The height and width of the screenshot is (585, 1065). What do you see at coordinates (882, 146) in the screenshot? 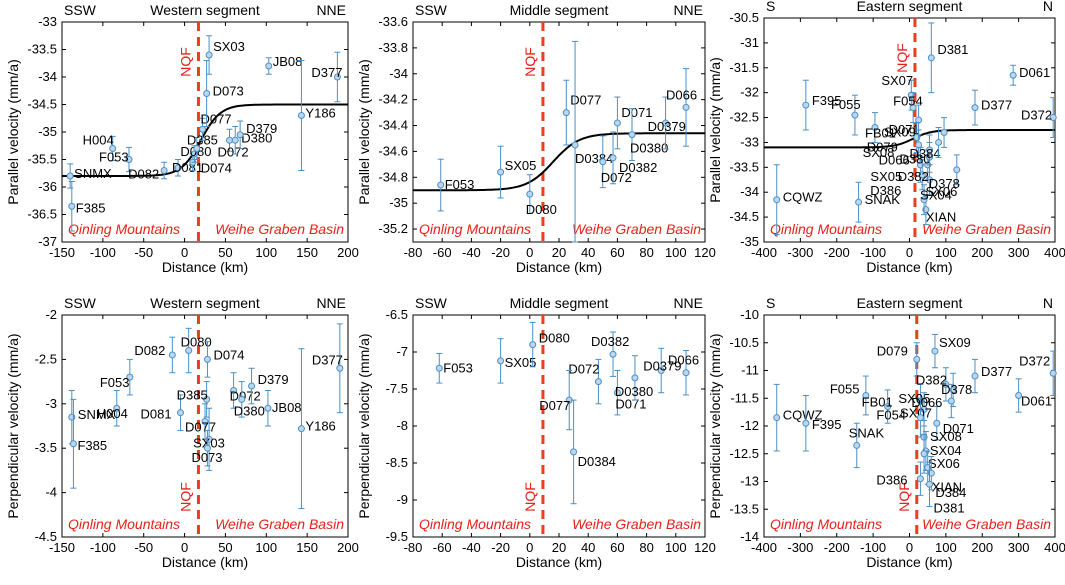
I see `point-label-d079: D079` at bounding box center [882, 146].